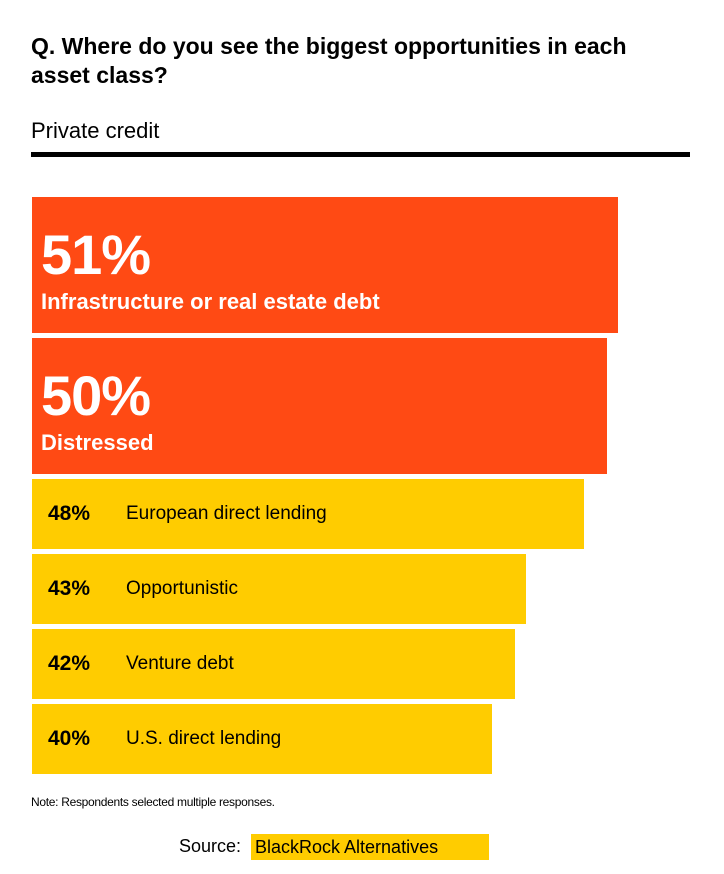 The width and height of the screenshot is (724, 874). What do you see at coordinates (210, 301) in the screenshot?
I see `bar-category-label: Infrastructure or real estate debt` at bounding box center [210, 301].